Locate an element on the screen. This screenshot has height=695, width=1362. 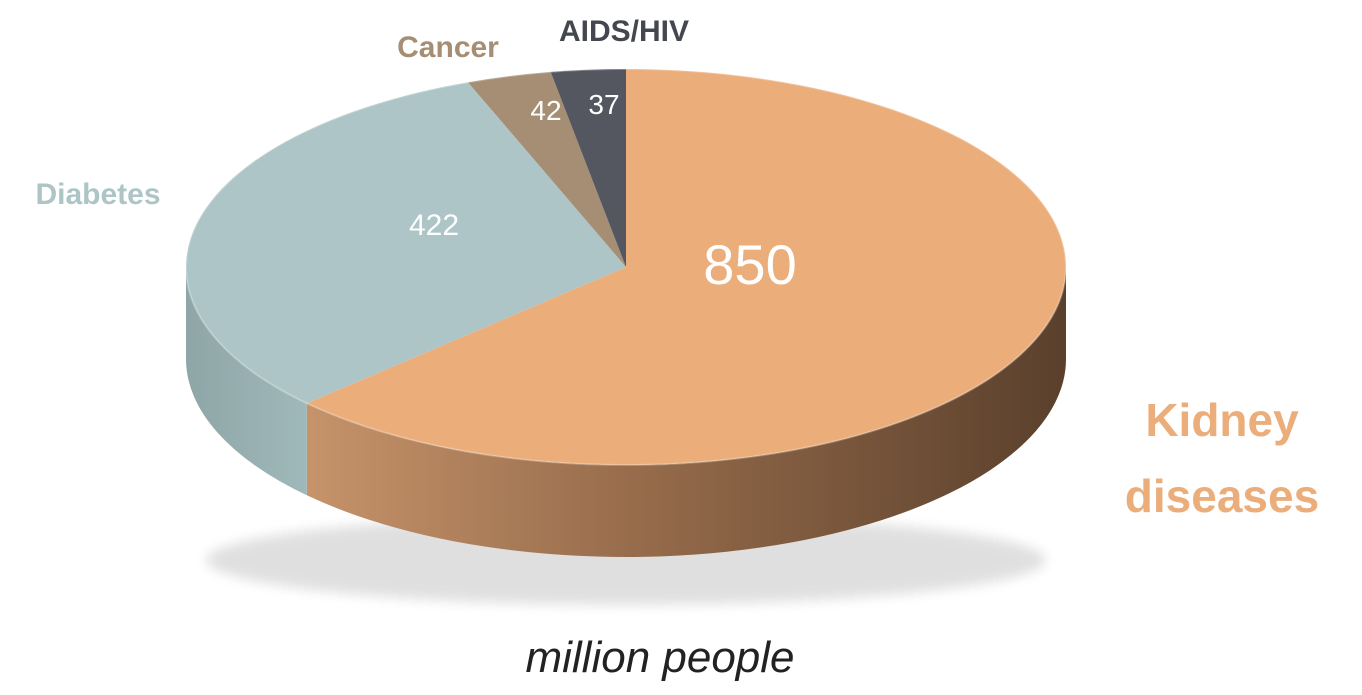
unit-caption: million people is located at coordinates (659, 657).